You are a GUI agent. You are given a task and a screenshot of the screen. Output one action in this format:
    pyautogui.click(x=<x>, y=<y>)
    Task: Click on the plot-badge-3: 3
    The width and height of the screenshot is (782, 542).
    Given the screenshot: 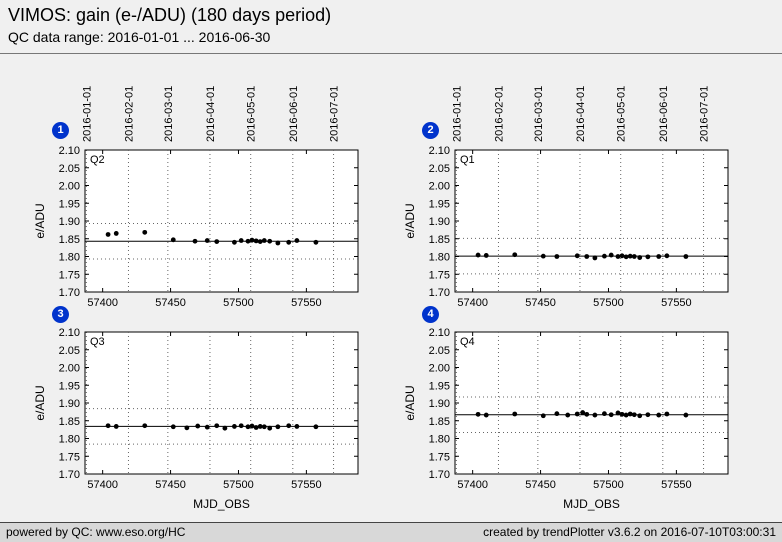 What is the action you would take?
    pyautogui.click(x=60, y=314)
    